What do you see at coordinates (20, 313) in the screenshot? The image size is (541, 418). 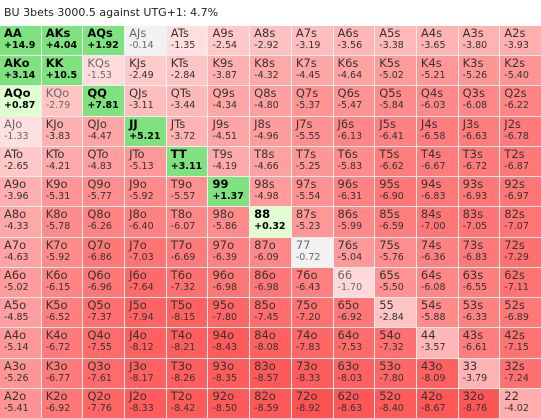 I see `hand-cell-a5o: A5o -4.85` at bounding box center [20, 313].